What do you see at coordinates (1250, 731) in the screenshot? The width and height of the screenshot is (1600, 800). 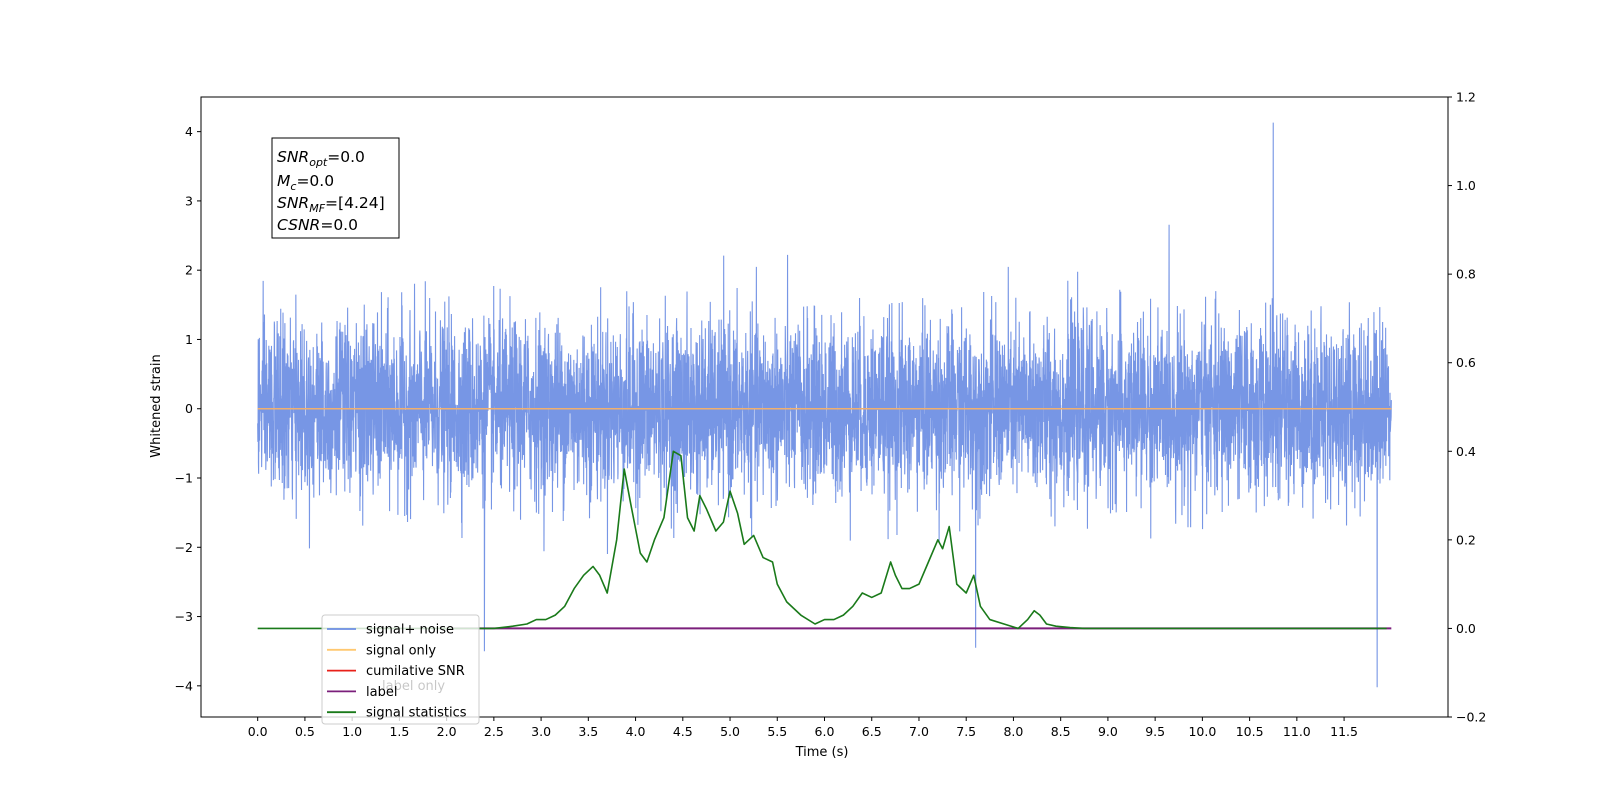 I see `x-tick-label: 10.5` at bounding box center [1250, 731].